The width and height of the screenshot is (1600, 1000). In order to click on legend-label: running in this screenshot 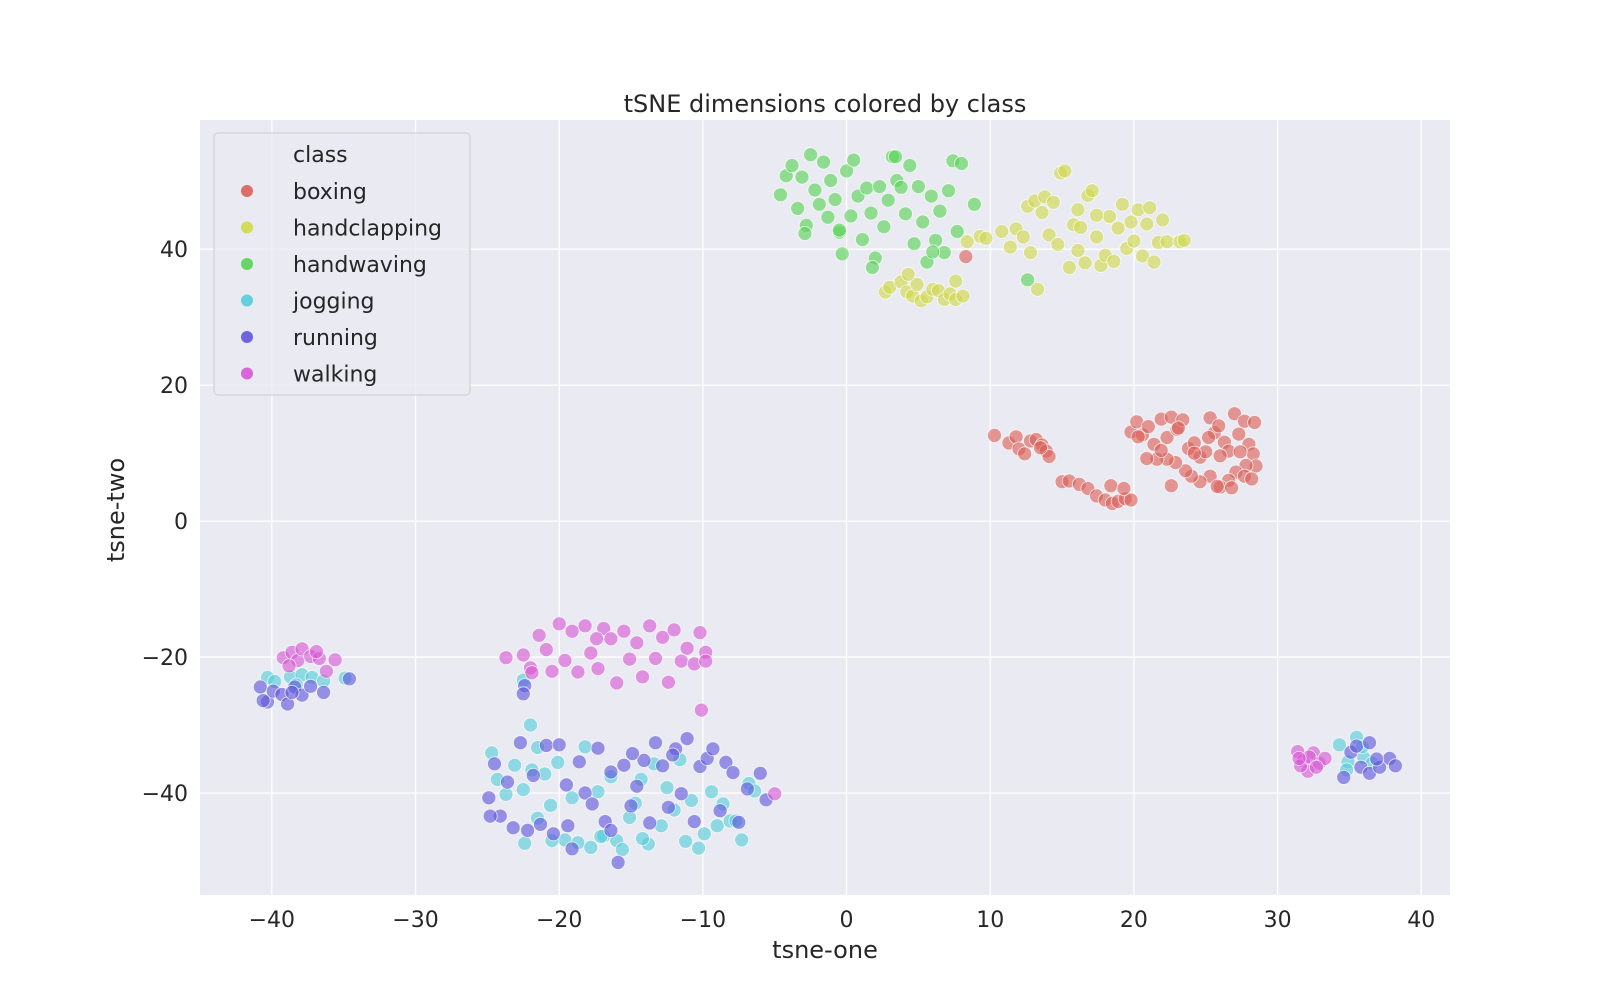, I will do `click(335, 338)`.